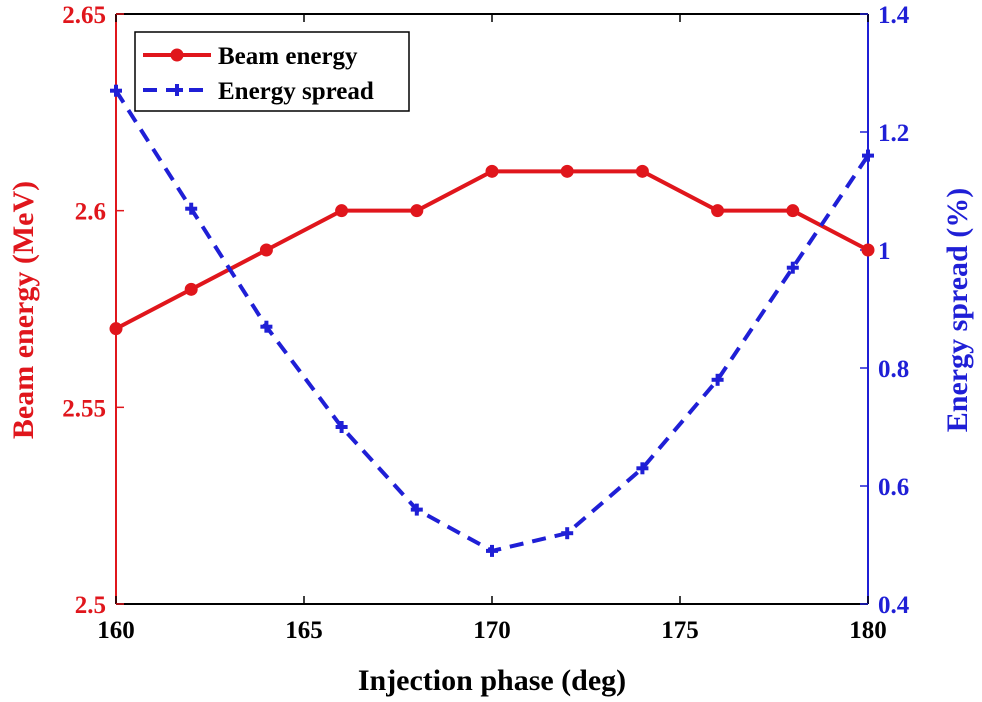 The width and height of the screenshot is (982, 702). Describe the element at coordinates (894, 15) in the screenshot. I see `right-tick-label: 1.4` at that location.